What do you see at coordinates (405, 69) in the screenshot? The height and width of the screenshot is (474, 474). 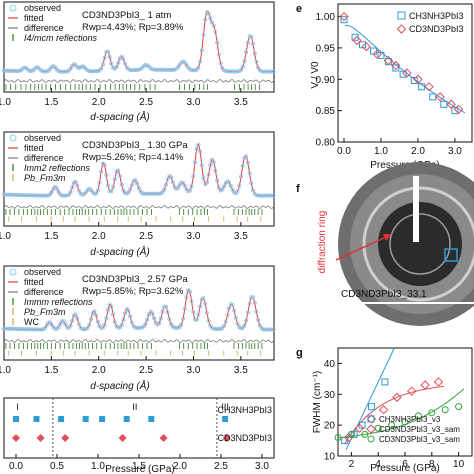 I see `fit-curve` at bounding box center [405, 69].